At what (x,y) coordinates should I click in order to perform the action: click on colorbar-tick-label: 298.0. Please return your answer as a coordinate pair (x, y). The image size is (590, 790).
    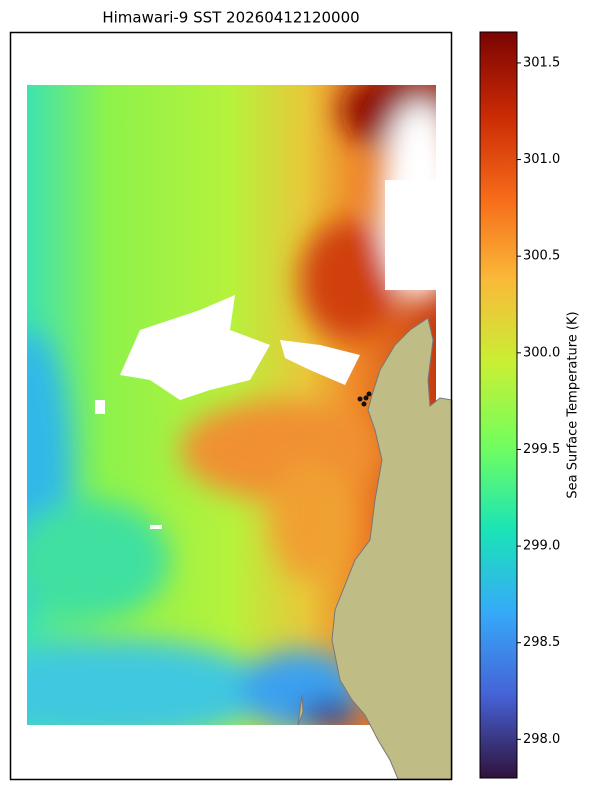
    Looking at the image, I should click on (541, 739).